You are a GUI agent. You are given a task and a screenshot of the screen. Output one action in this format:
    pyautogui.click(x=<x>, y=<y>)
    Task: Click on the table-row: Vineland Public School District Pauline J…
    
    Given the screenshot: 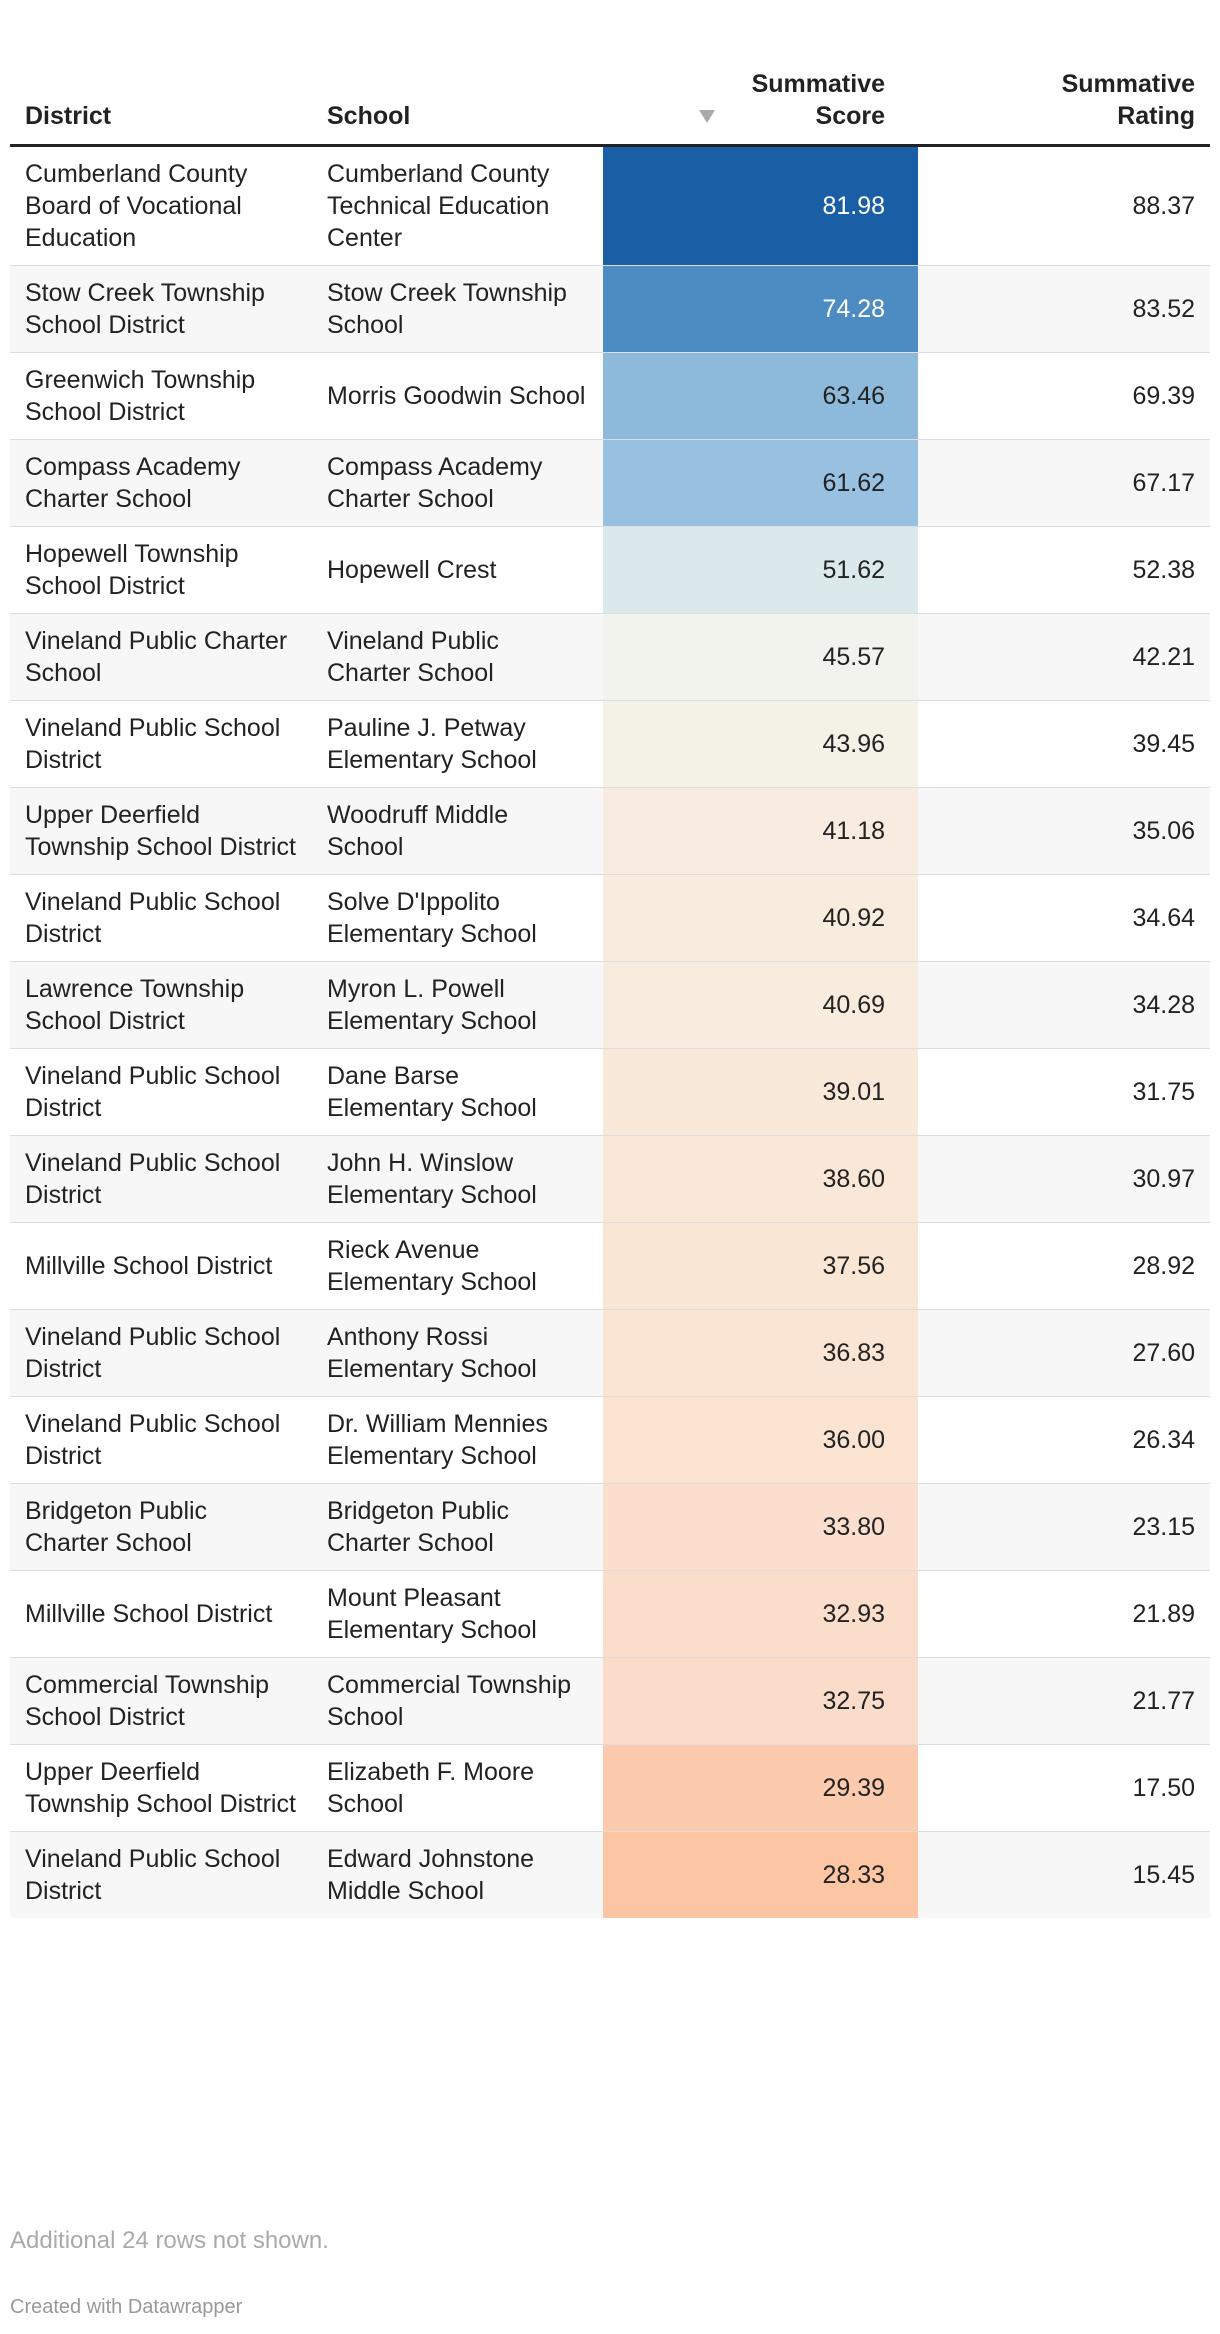 What is the action you would take?
    pyautogui.click(x=610, y=744)
    